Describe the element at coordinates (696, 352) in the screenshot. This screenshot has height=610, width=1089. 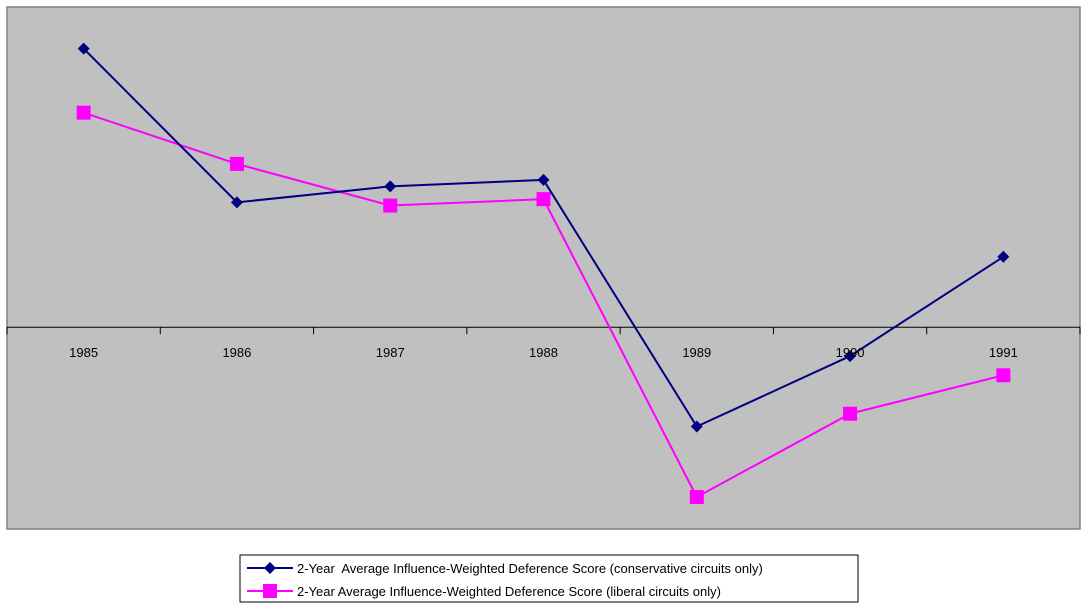
I see `x-tick-label: 1989` at that location.